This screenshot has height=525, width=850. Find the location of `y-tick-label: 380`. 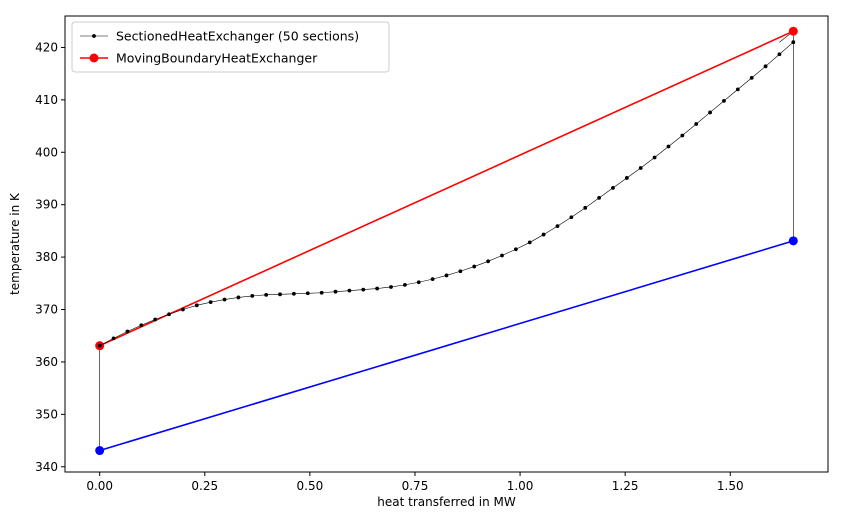

y-tick-label: 380 is located at coordinates (46, 257).